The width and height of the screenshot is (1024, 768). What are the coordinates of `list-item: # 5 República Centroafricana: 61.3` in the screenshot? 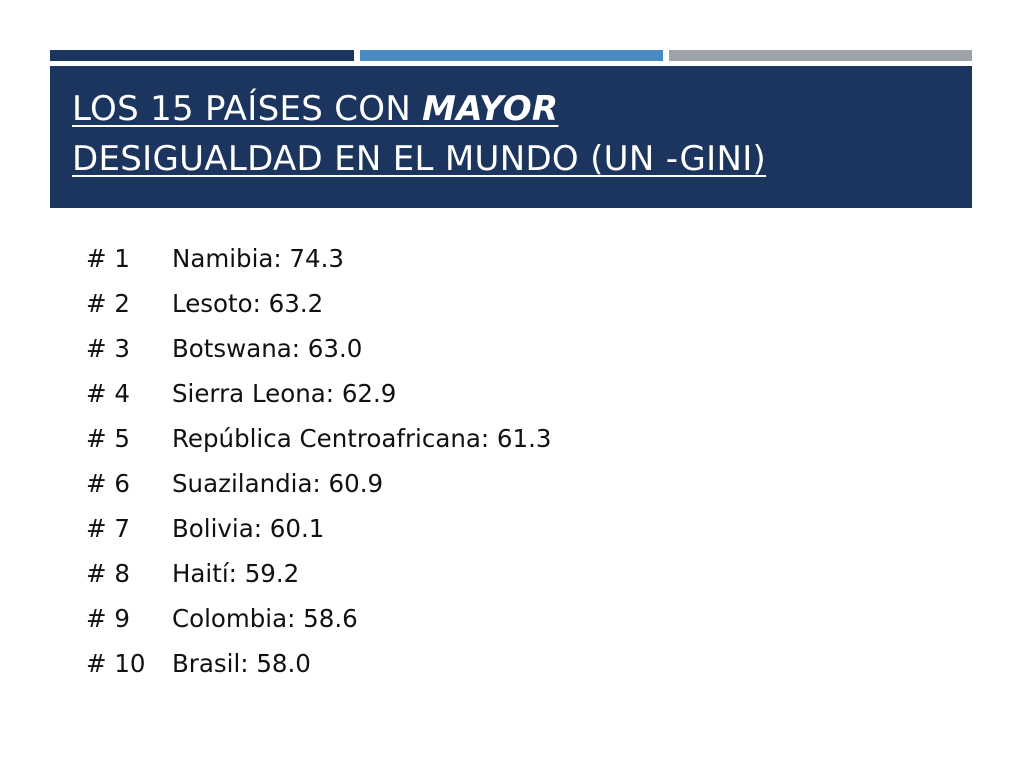 It's located at (319, 438).